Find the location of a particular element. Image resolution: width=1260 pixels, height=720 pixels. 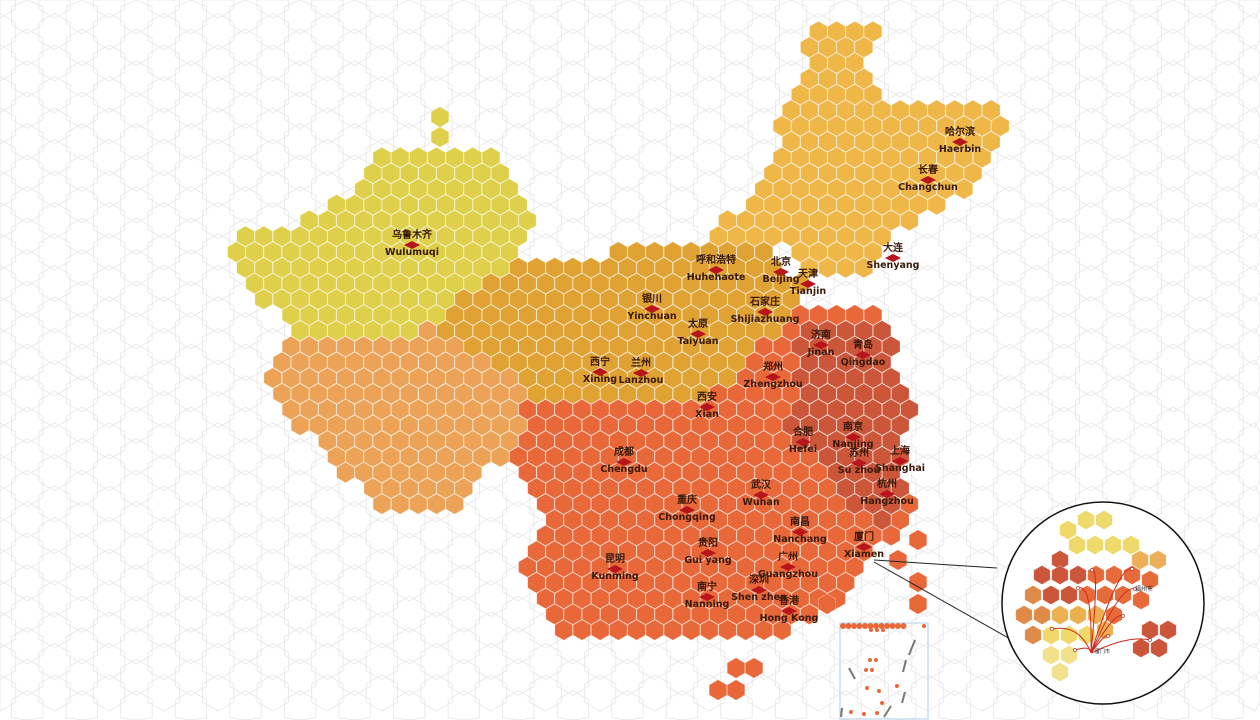

city-beijing: 北京 Beijing is located at coordinates (780, 271).